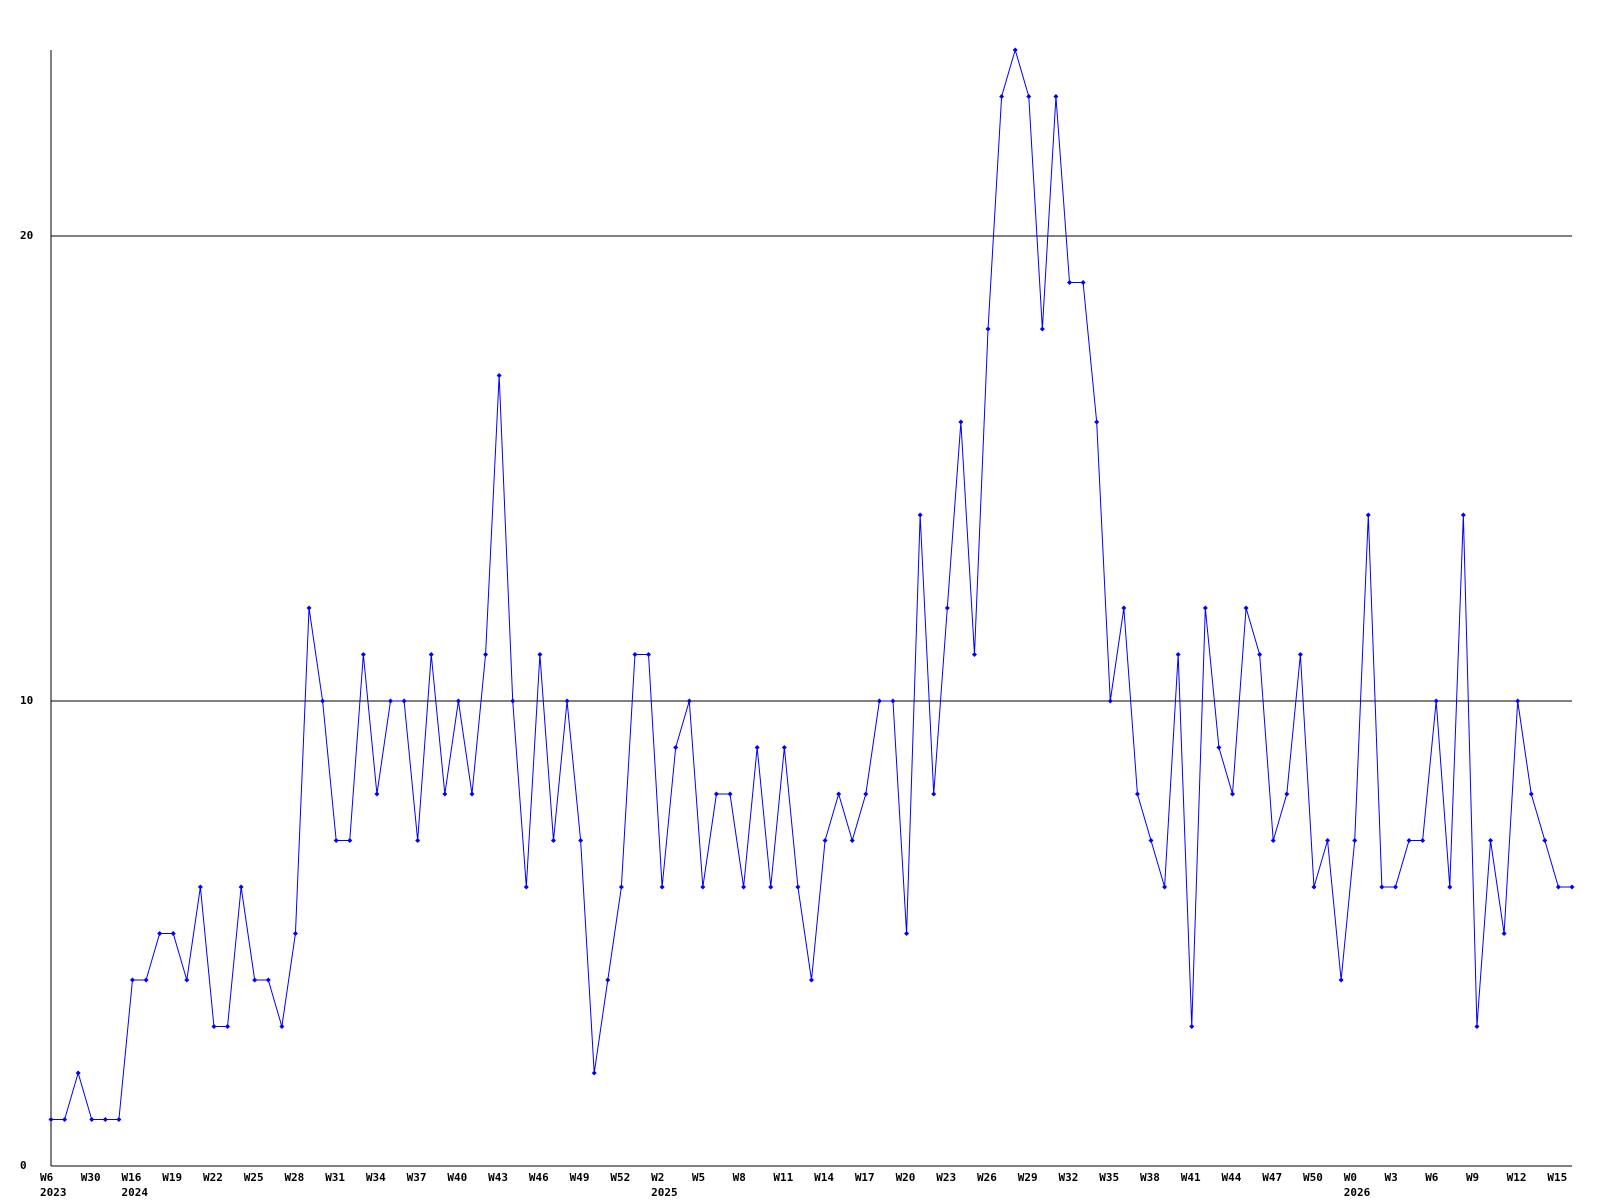 Image resolution: width=1600 pixels, height=1200 pixels. Describe the element at coordinates (213, 1177) in the screenshot. I see `x-tick-label: W22` at that location.